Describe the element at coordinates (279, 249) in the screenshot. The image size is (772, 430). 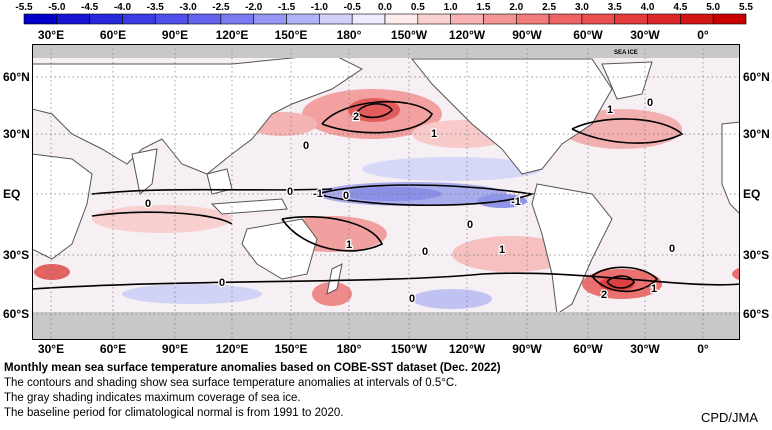
I see `australia-land` at that location.